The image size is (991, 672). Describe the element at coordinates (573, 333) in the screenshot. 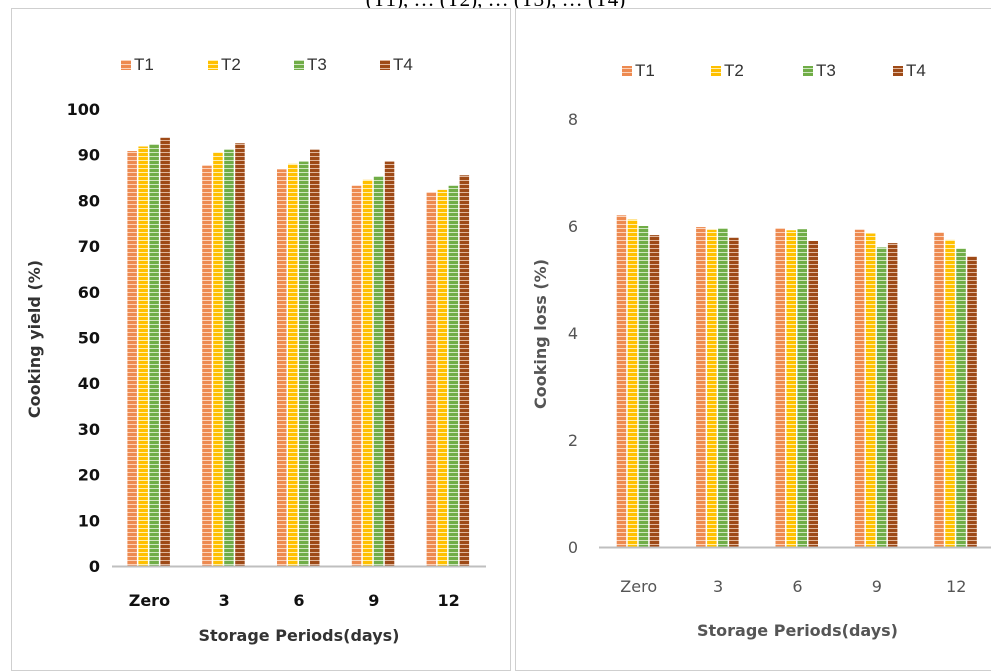

I see `y-tick-label: 4` at that location.